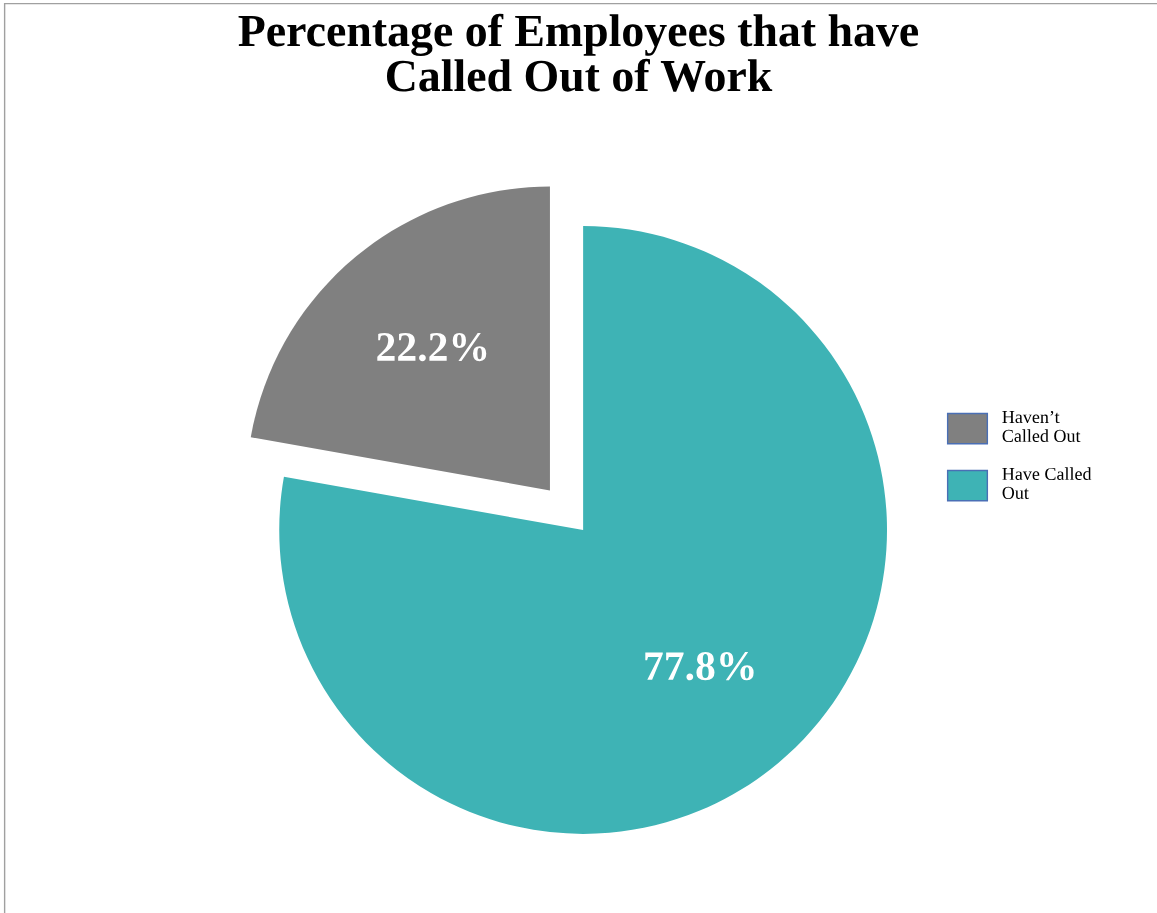  Describe the element at coordinates (699, 666) in the screenshot. I see `data-label: 77.8%` at that location.